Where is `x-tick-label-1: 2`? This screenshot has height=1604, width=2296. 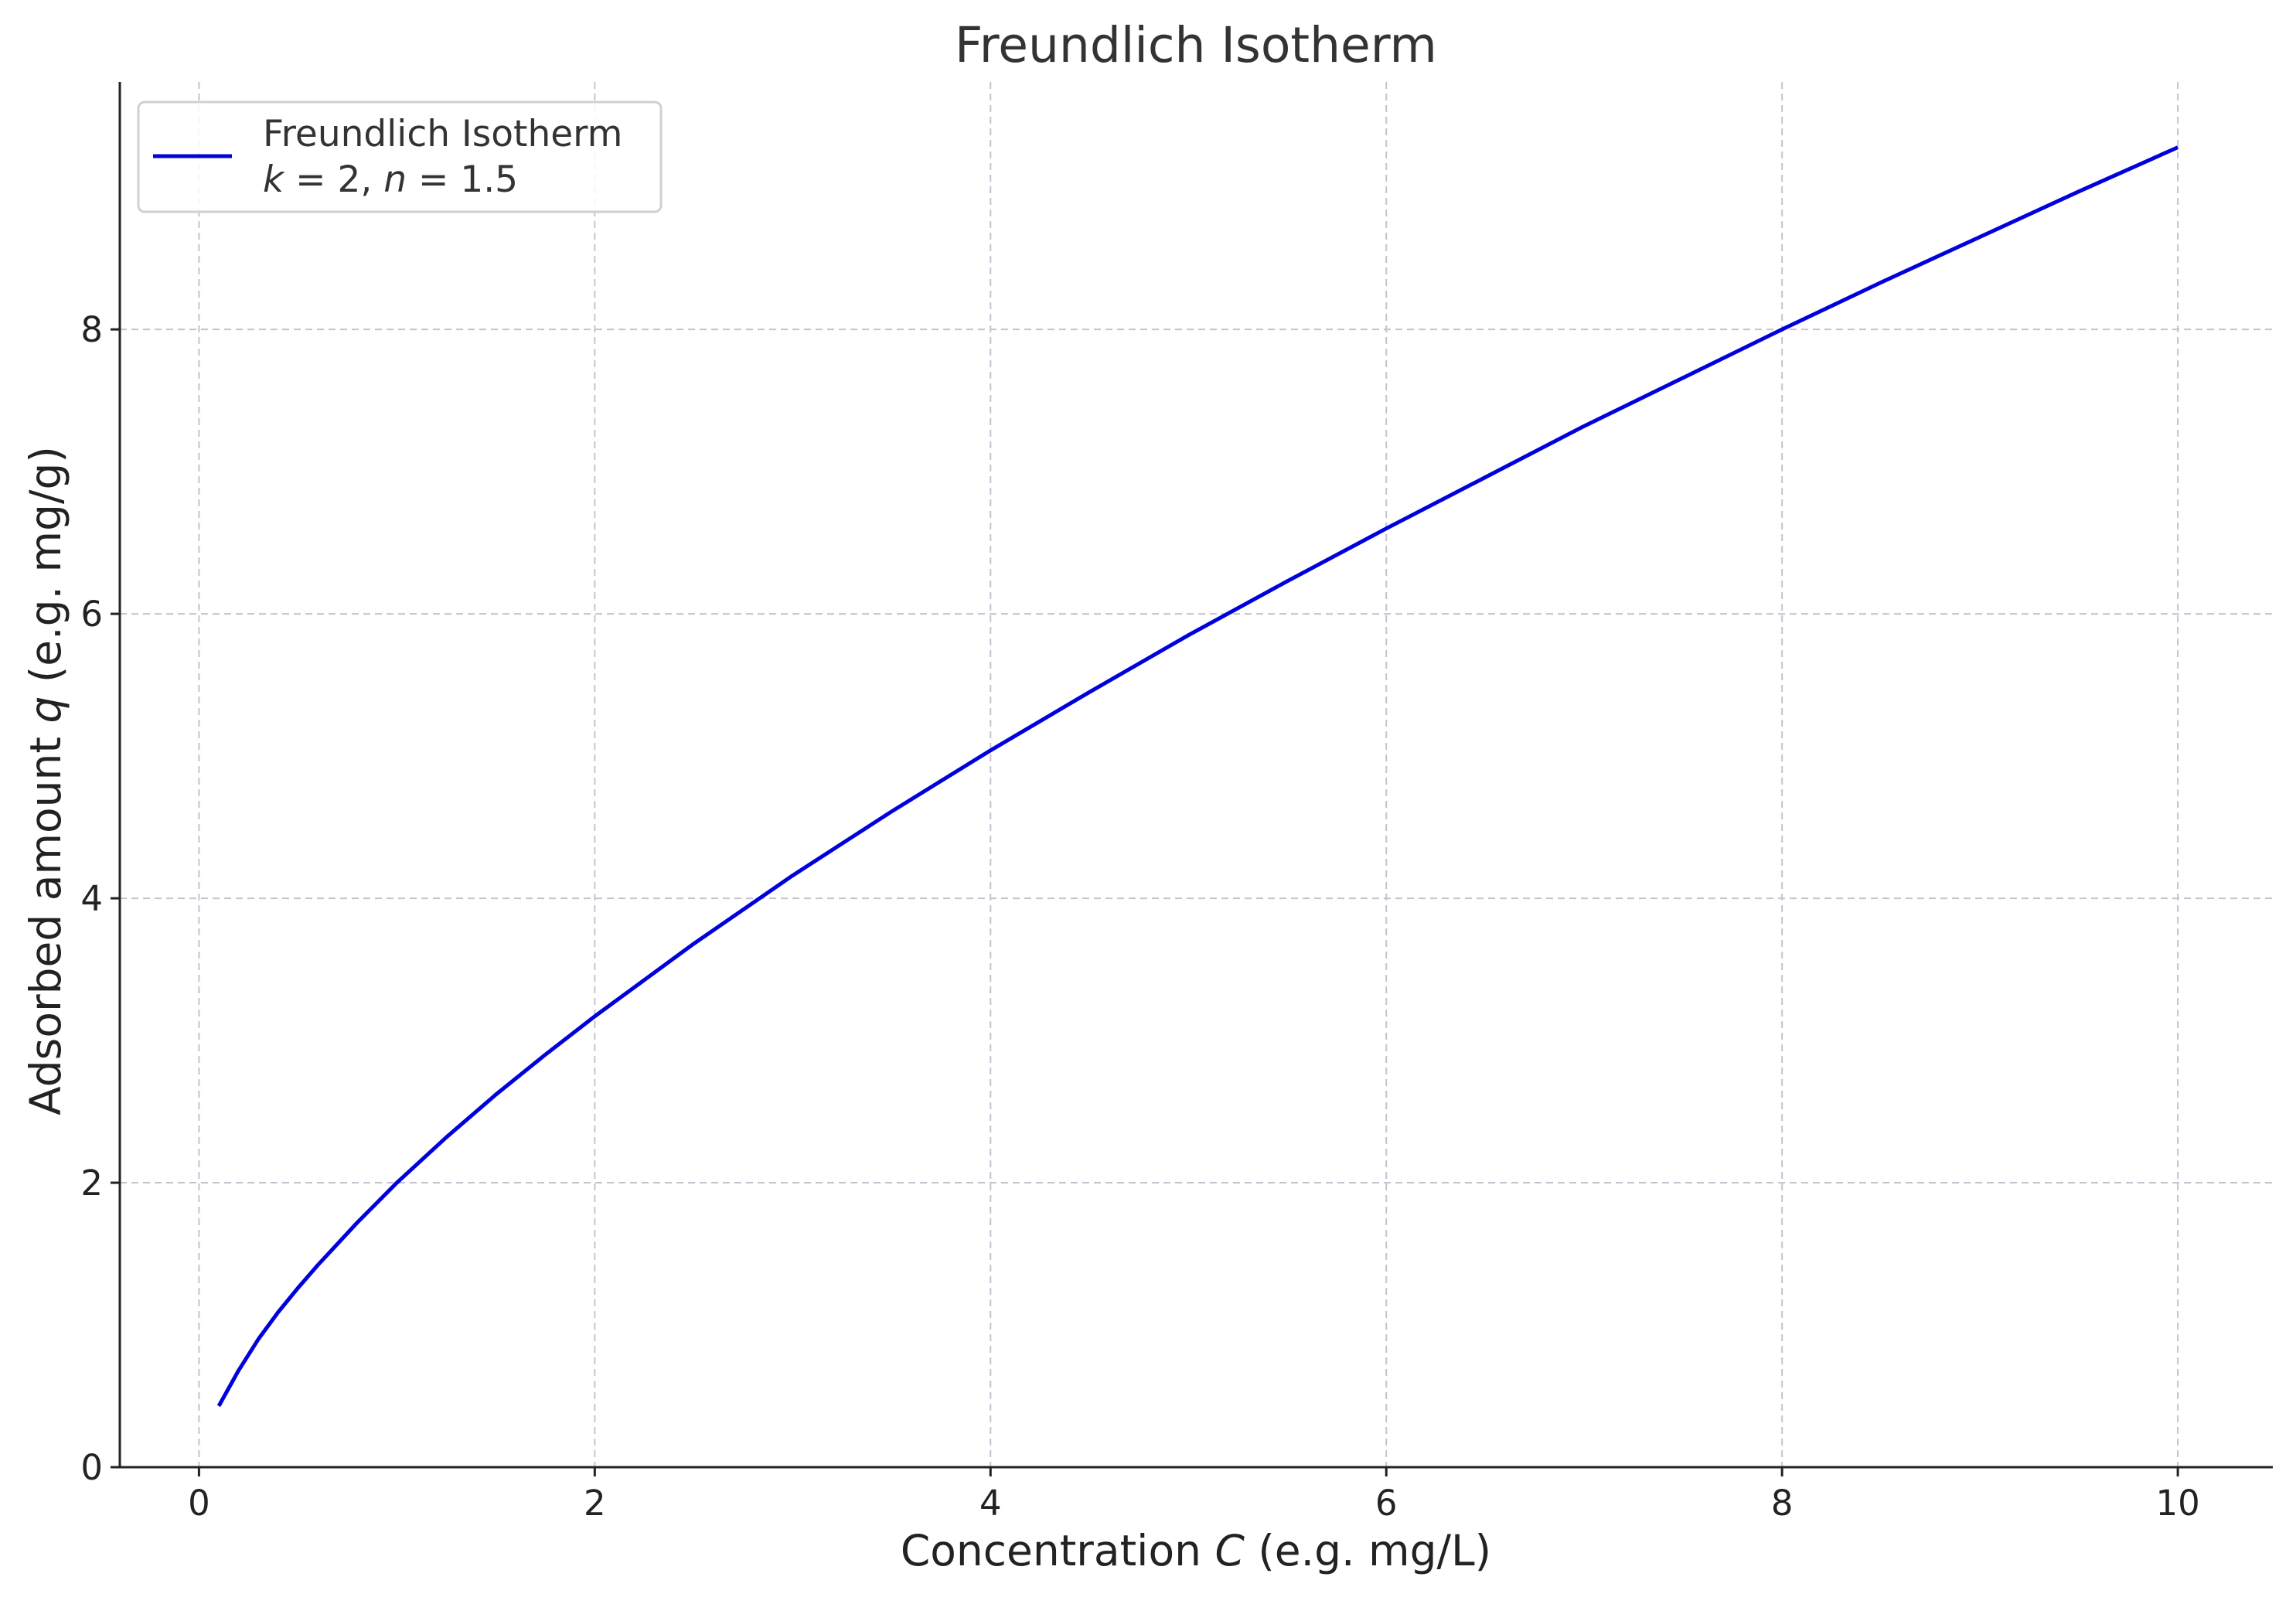
x-tick-label-1: 2 is located at coordinates (595, 1503).